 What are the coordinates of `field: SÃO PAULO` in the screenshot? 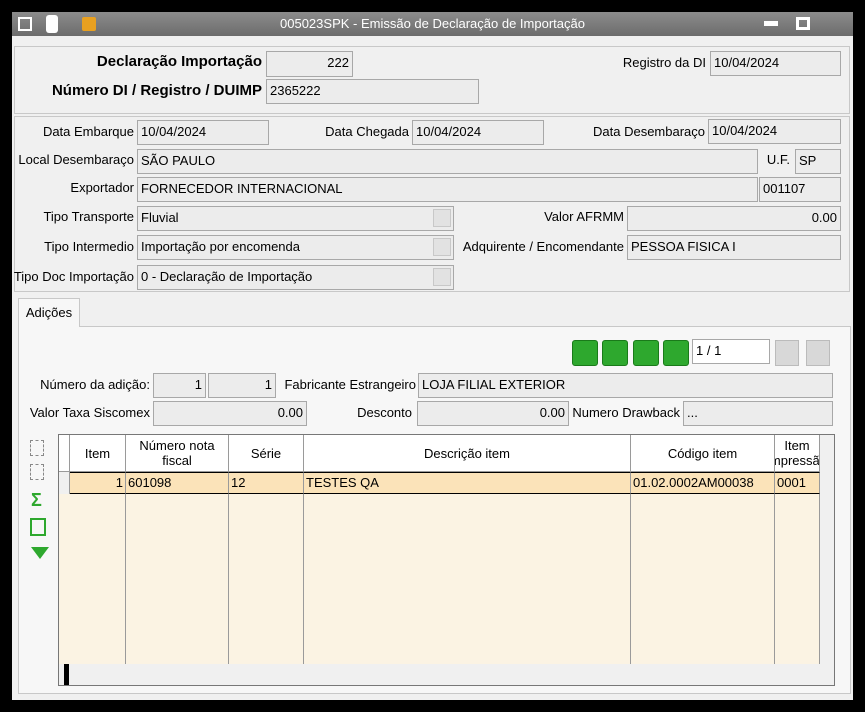 It's located at (447, 161).